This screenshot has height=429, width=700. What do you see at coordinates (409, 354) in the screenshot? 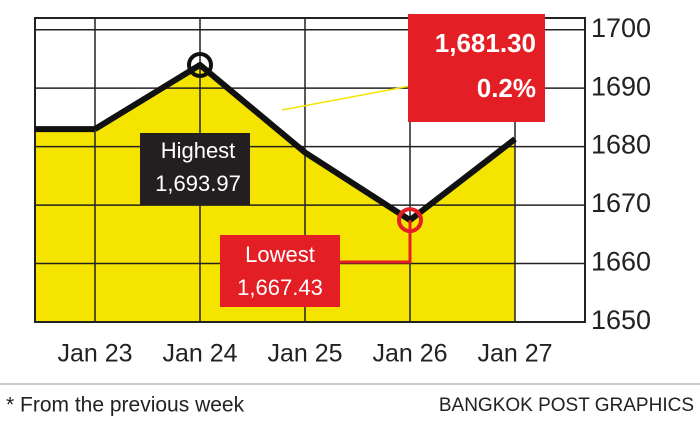
I see `x-tick-label: Jan 26` at bounding box center [409, 354].